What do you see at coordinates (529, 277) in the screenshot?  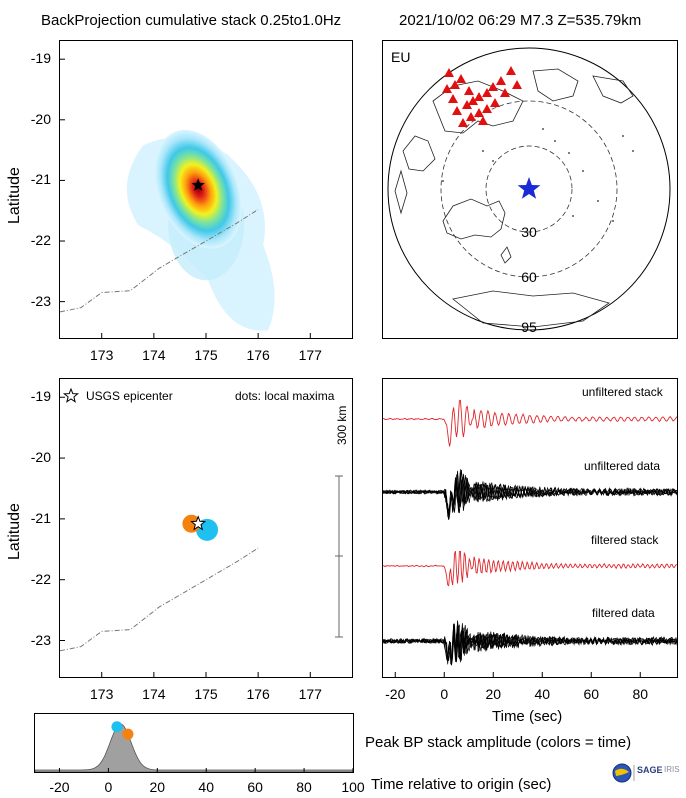 I see `ring-label: 60` at bounding box center [529, 277].